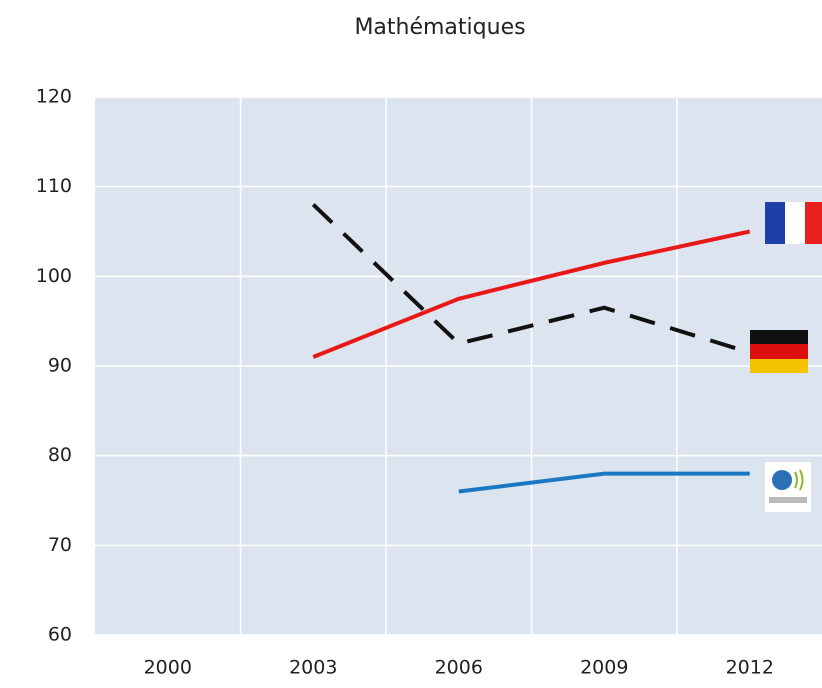  Describe the element at coordinates (60, 545) in the screenshot. I see `y-tick-label: 70` at that location.